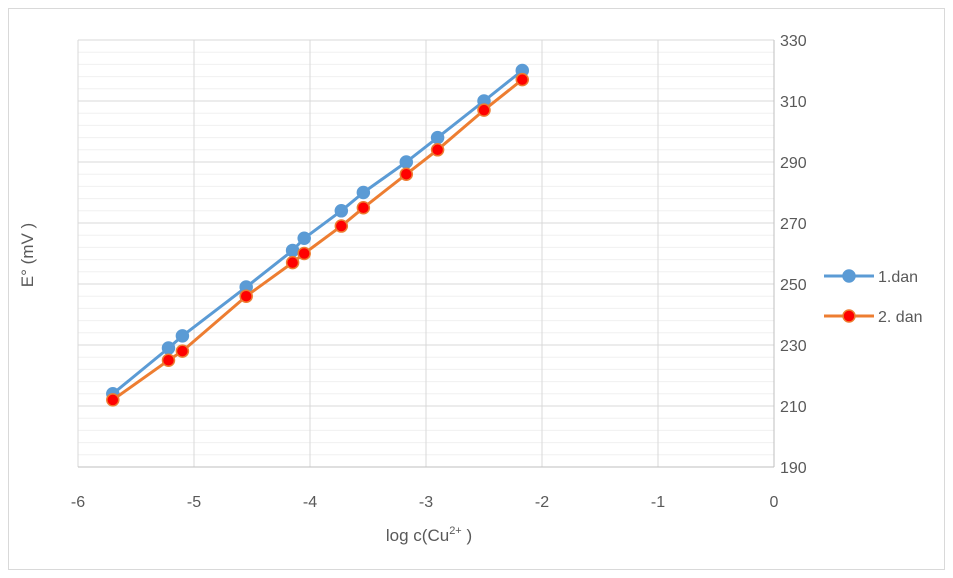  I want to click on x-tick-label: -2, so click(542, 502).